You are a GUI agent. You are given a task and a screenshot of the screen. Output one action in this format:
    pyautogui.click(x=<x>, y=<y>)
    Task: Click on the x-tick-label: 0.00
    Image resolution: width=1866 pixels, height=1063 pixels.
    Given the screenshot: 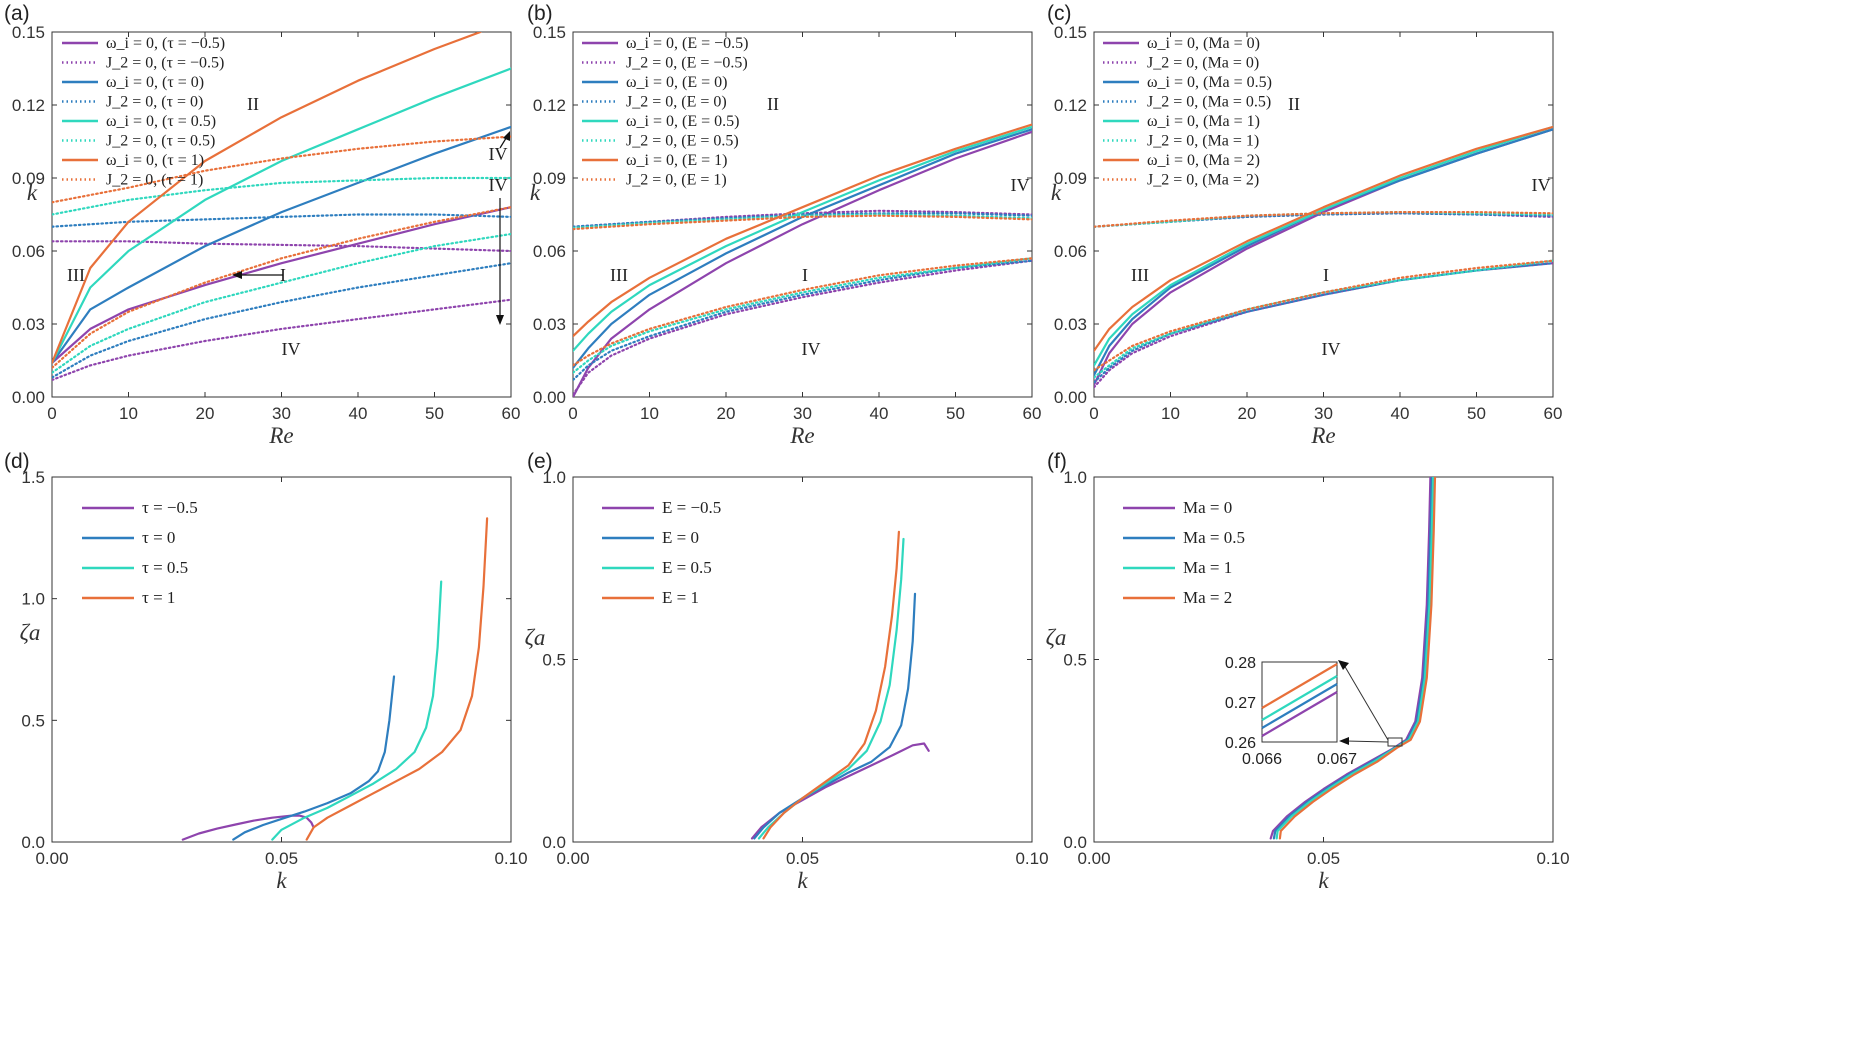 What is the action you would take?
    pyautogui.click(x=51, y=858)
    